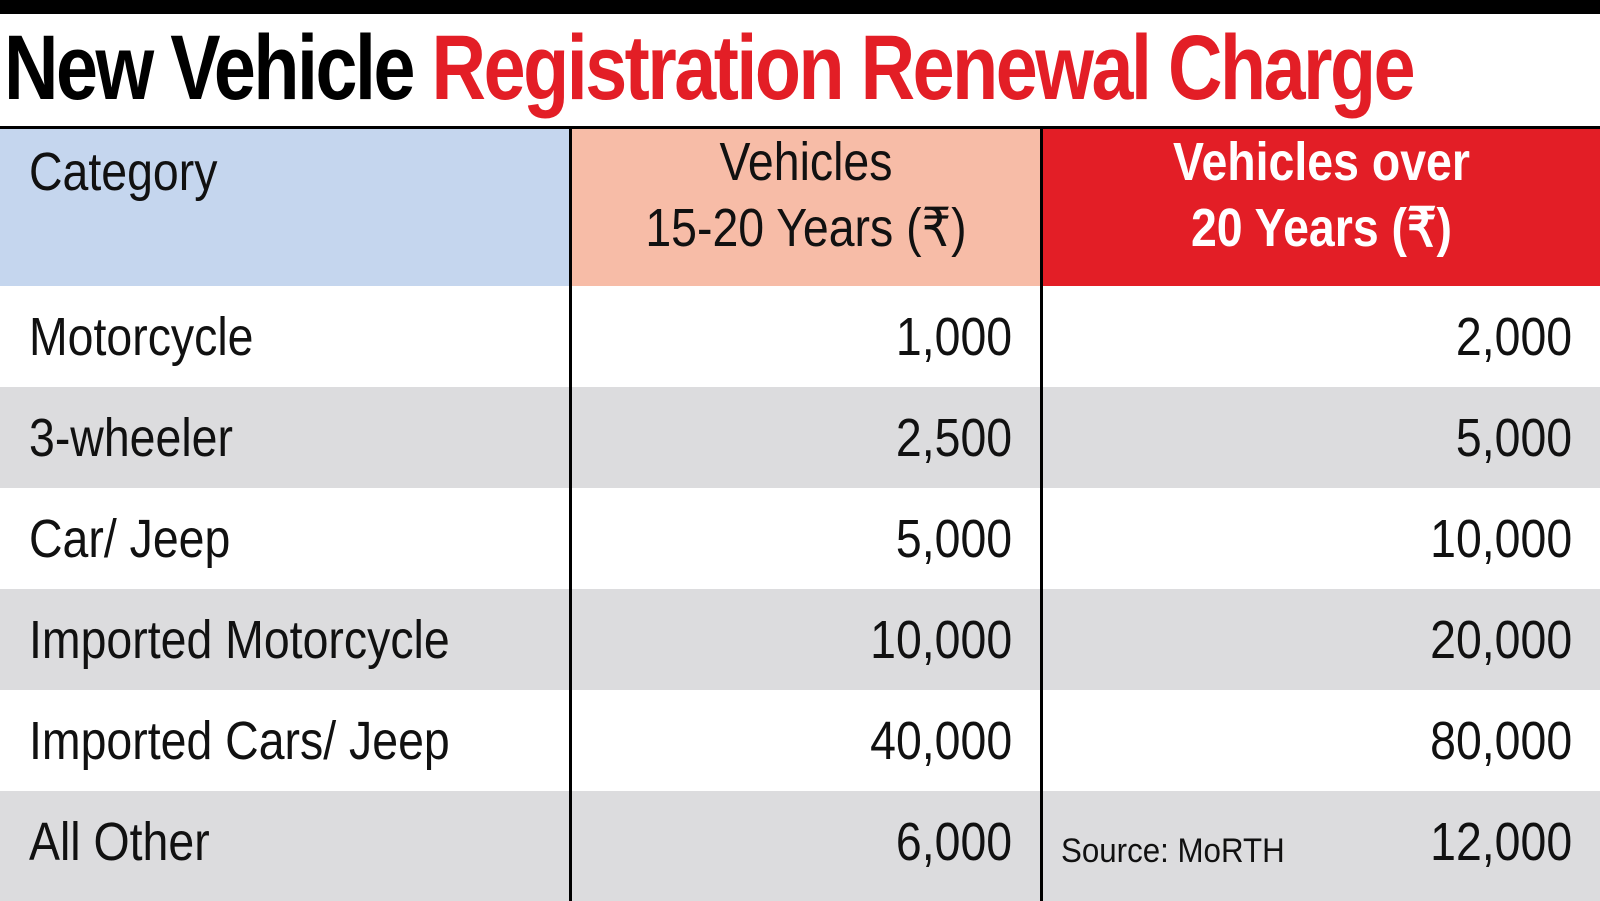 The width and height of the screenshot is (1600, 901). I want to click on value-over-20-years-cell: 2,000, so click(1320, 336).